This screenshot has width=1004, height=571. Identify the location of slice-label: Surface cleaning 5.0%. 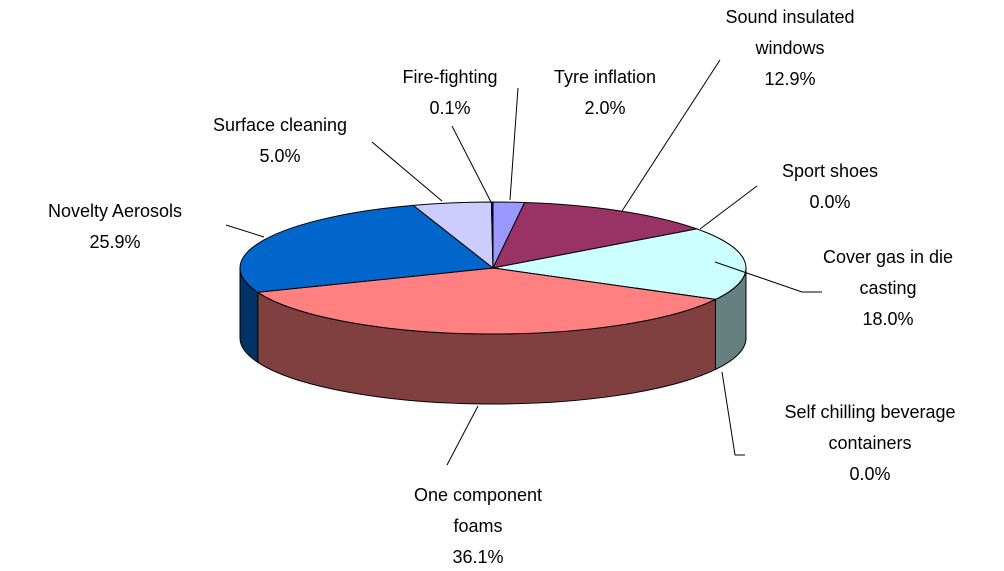
(280, 141).